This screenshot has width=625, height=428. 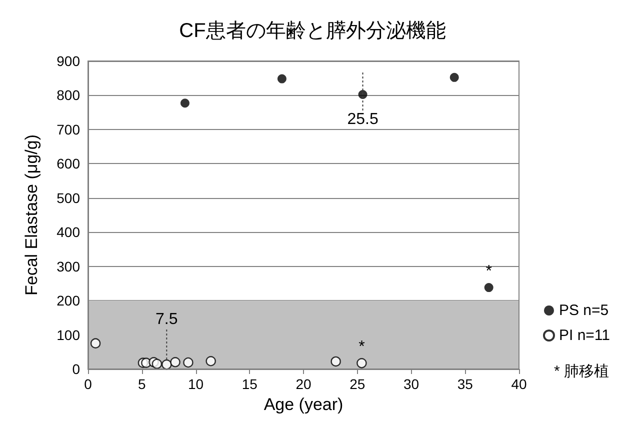 I want to click on y-tick-label: 200, so click(x=68, y=300).